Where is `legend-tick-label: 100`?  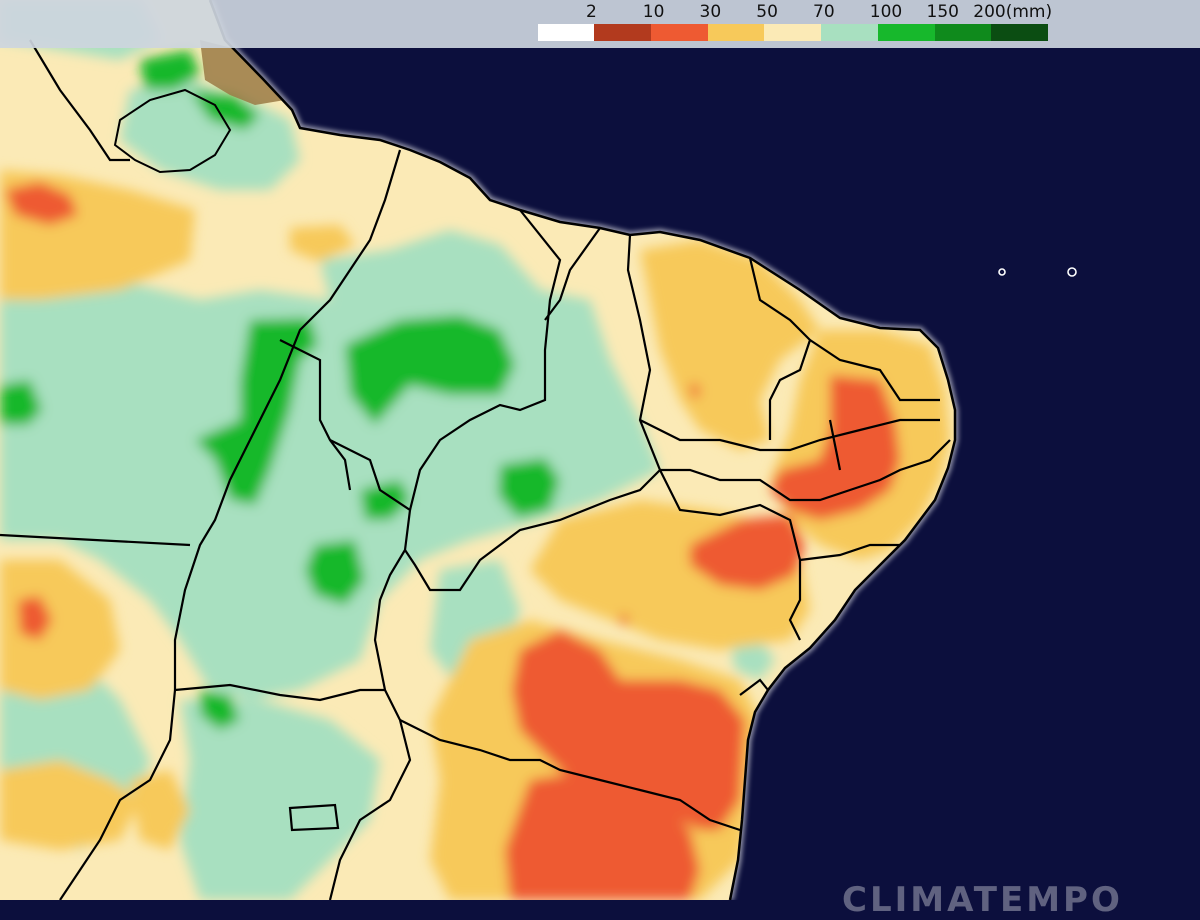
legend-tick-label: 100 is located at coordinates (886, 12).